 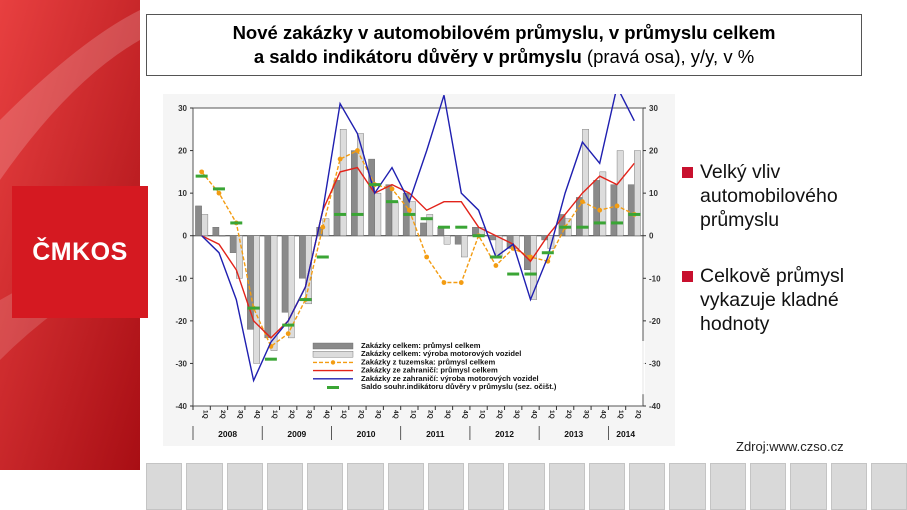 I want to click on cmkos-logo: ČMKOS, so click(x=80, y=252).